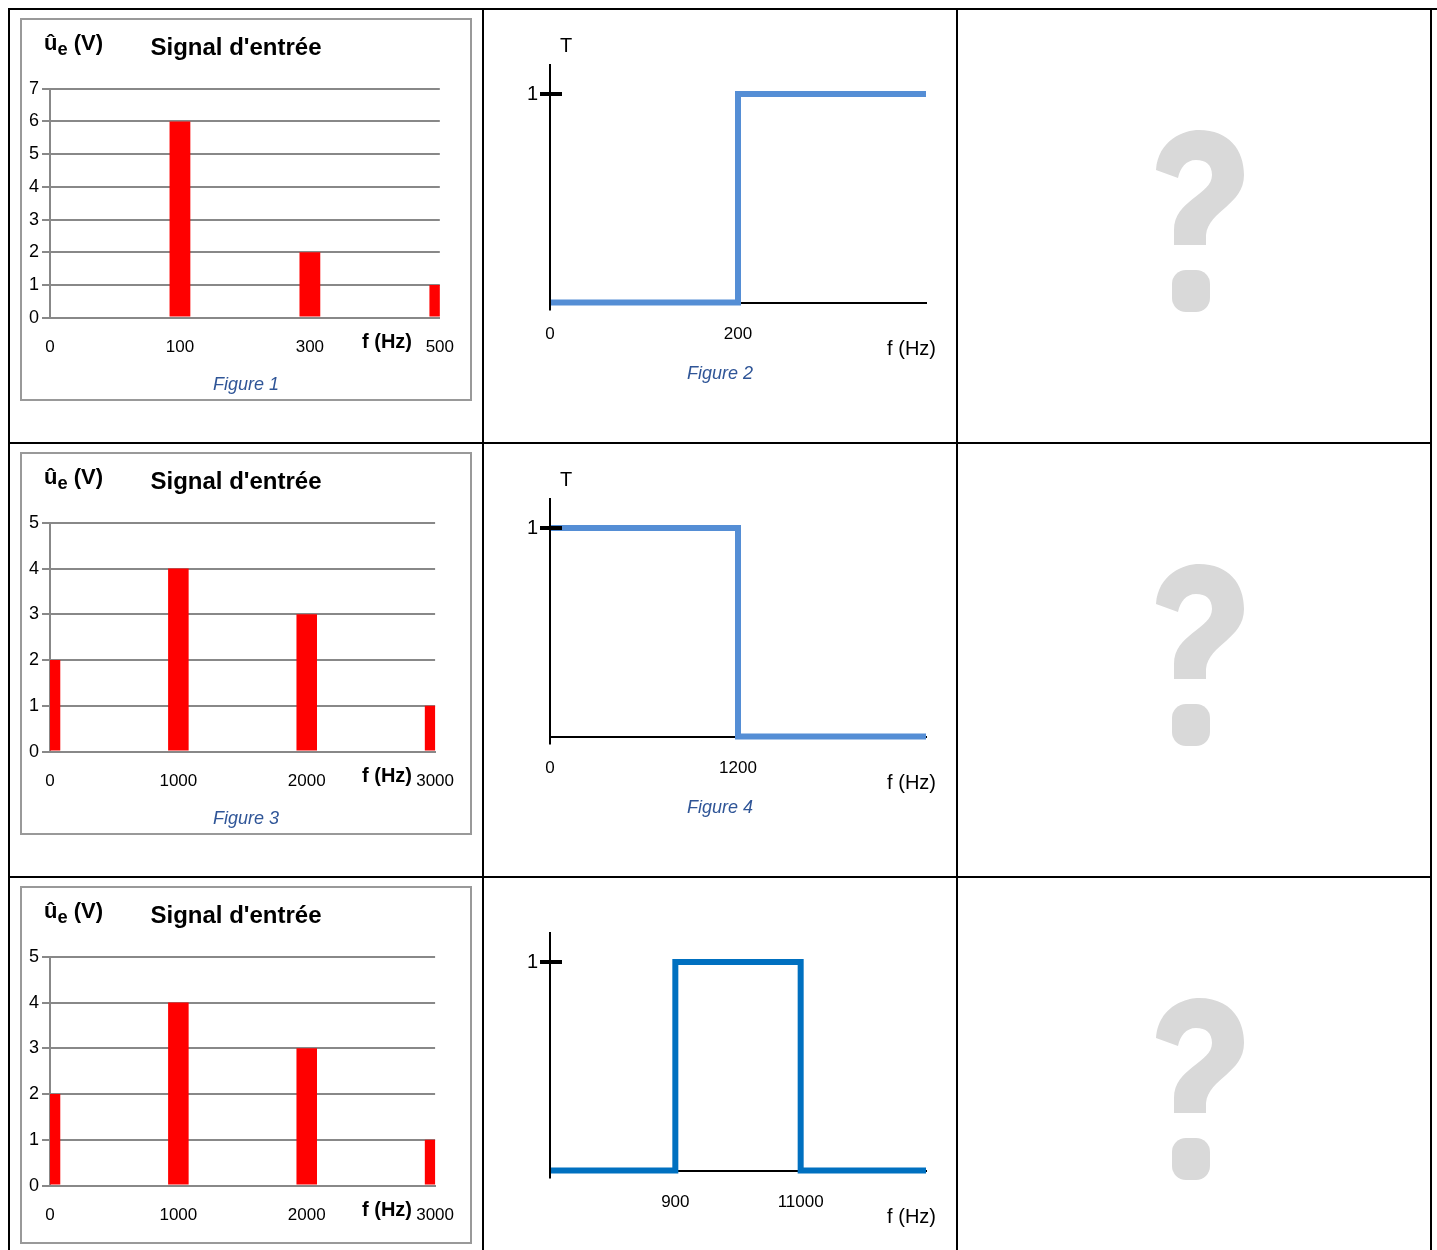  What do you see at coordinates (675, 1202) in the screenshot?
I see `x-tick-label: 900` at bounding box center [675, 1202].